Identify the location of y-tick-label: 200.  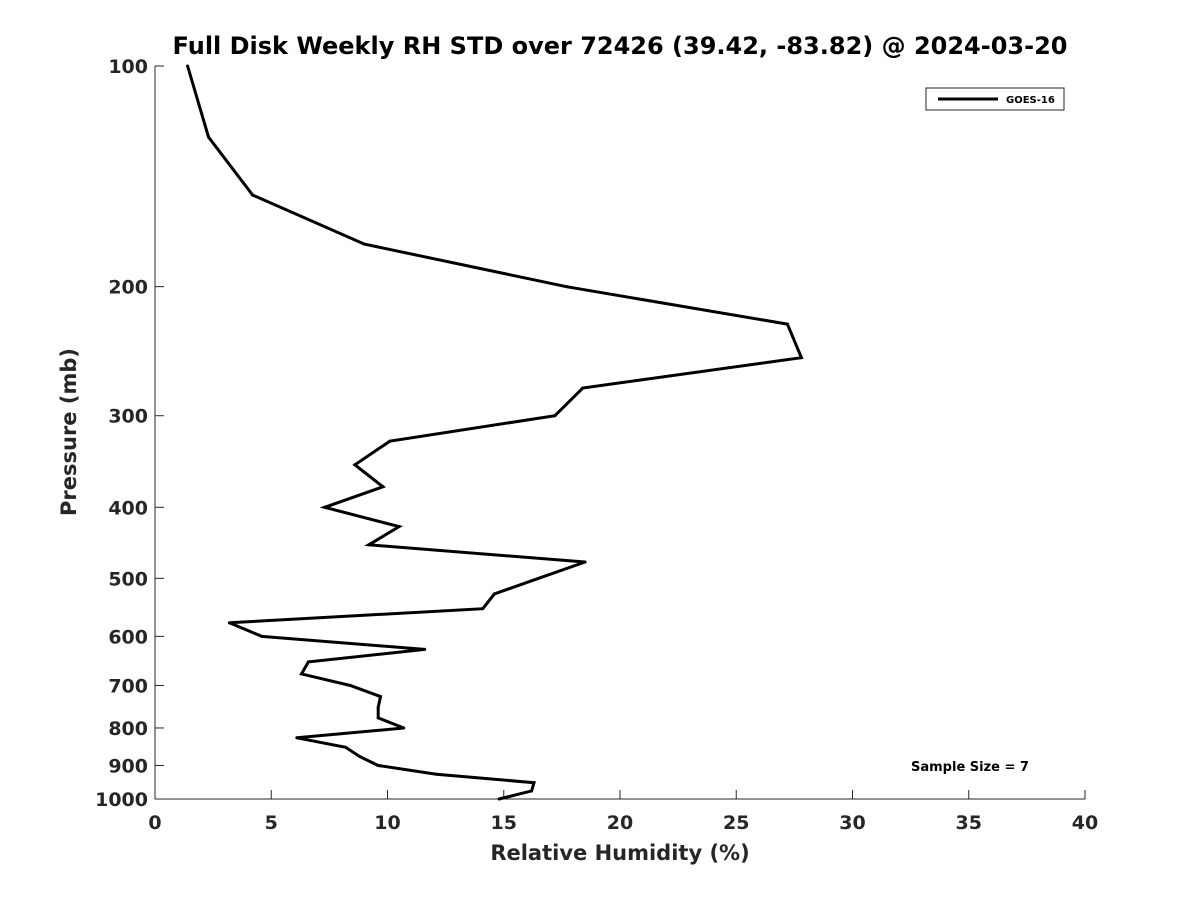
(128, 288).